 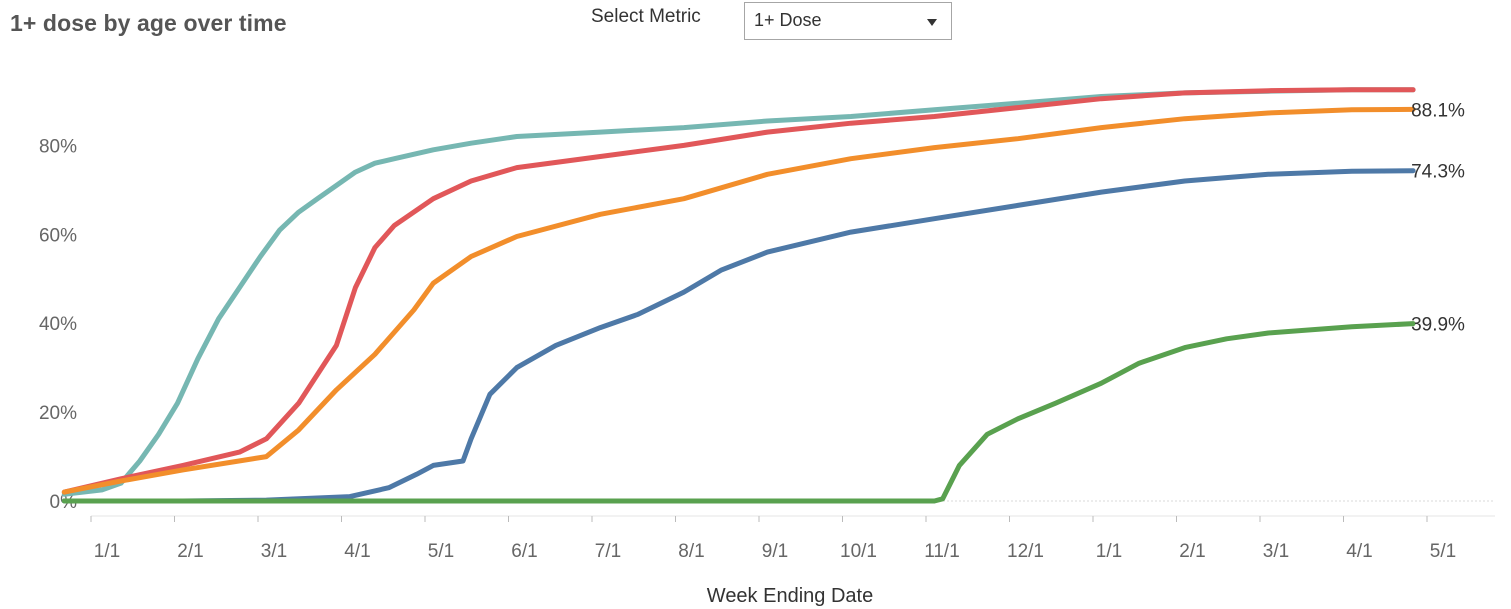 I want to click on end-value-label: 88.1%, so click(x=1438, y=110).